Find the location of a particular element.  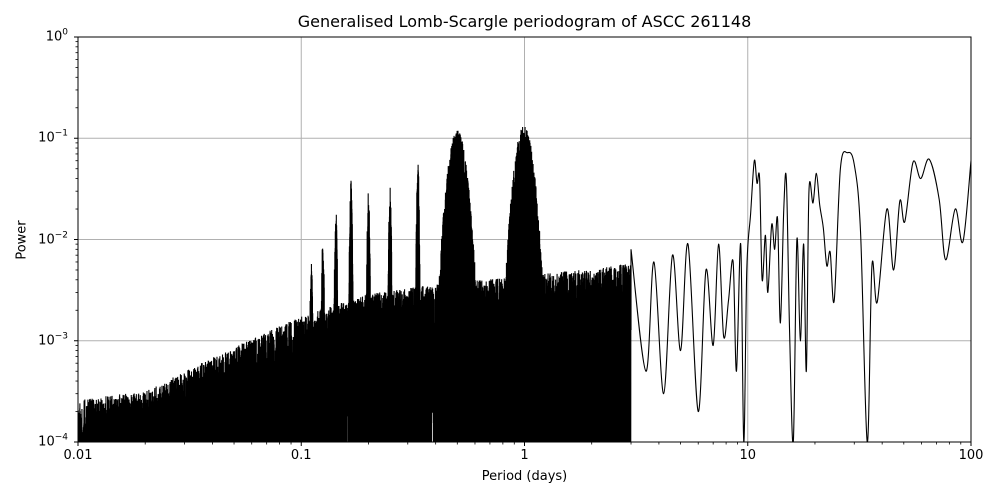

x-tick-label: 100 is located at coordinates (971, 455).